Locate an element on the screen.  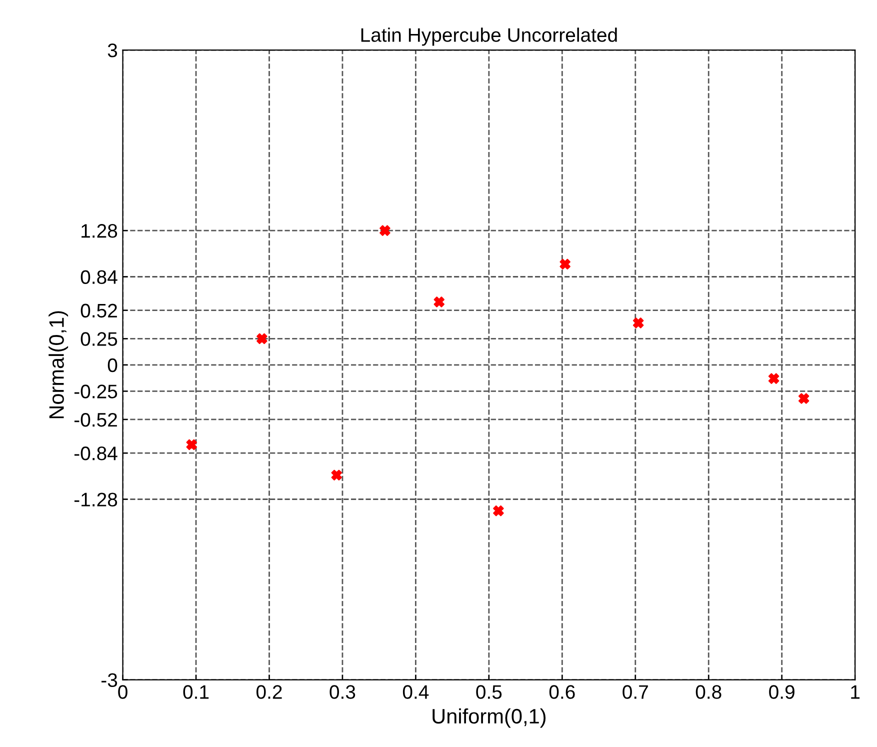
y-tick-label: -0.84 is located at coordinates (96, 453).